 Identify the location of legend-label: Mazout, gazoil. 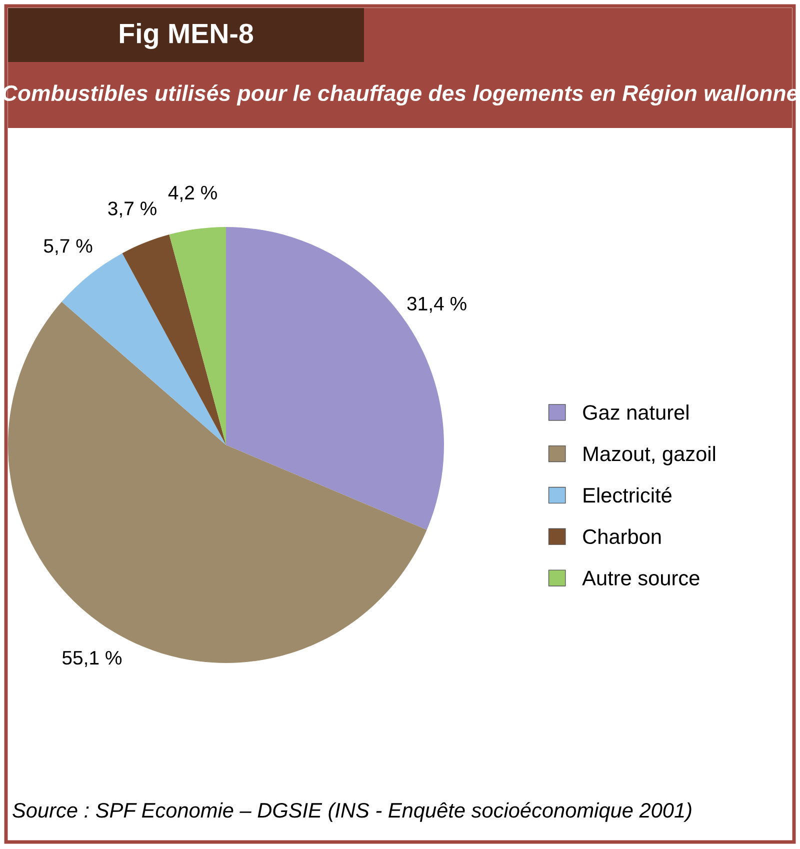
(650, 456).